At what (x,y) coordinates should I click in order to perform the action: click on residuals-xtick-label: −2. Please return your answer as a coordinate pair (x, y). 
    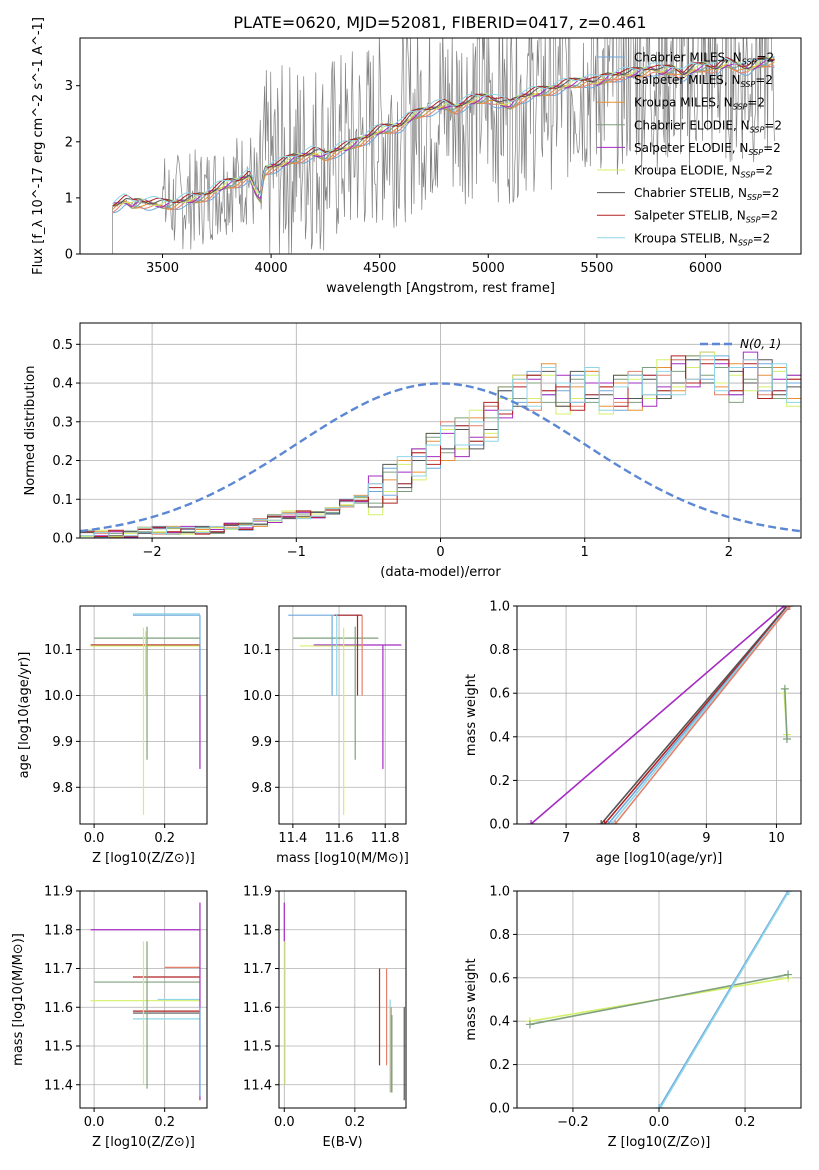
    Looking at the image, I should click on (152, 552).